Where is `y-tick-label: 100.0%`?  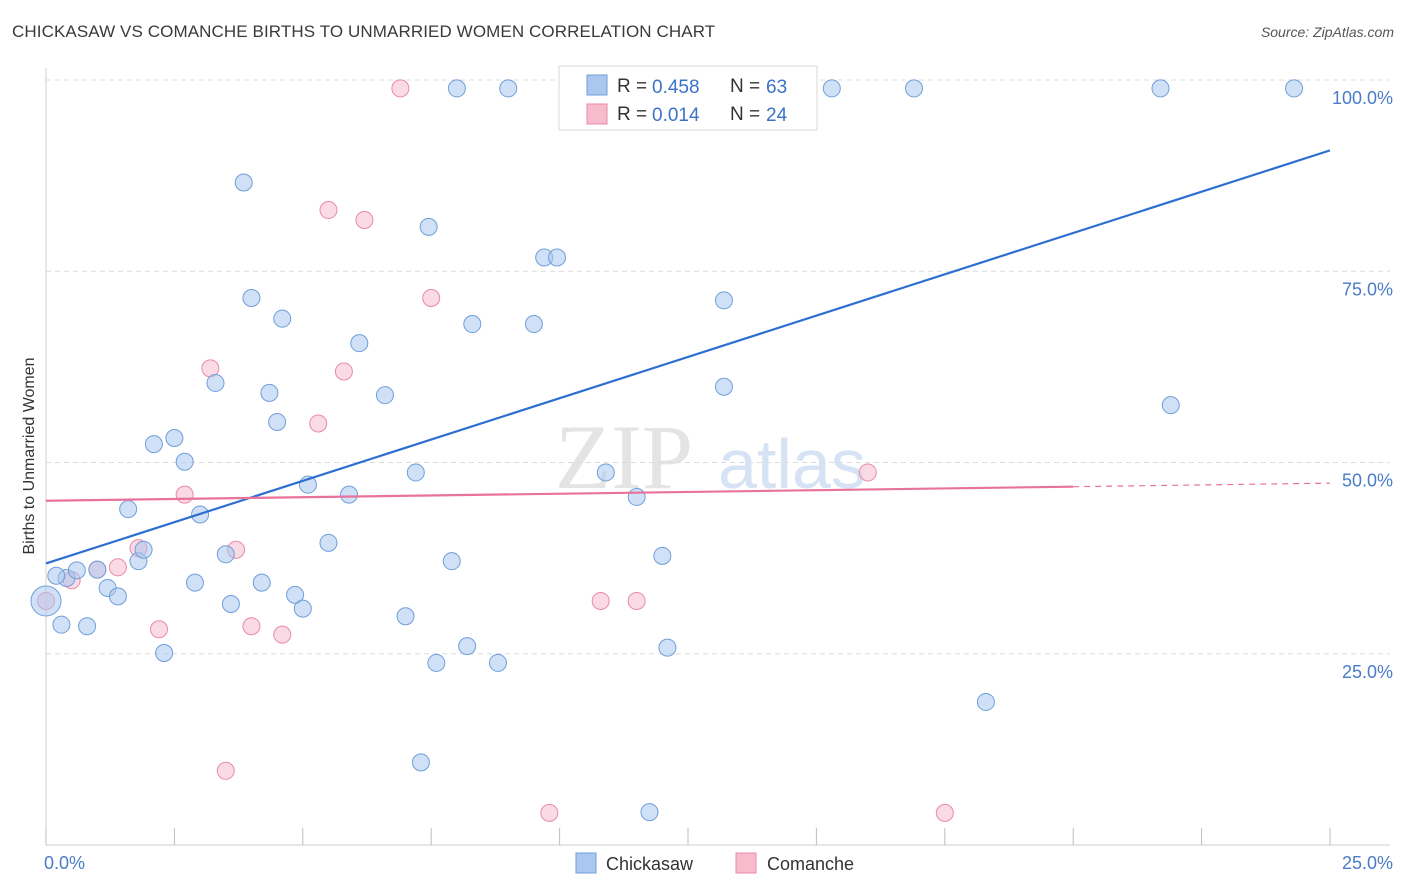
y-tick-label: 100.0% is located at coordinates (1362, 98).